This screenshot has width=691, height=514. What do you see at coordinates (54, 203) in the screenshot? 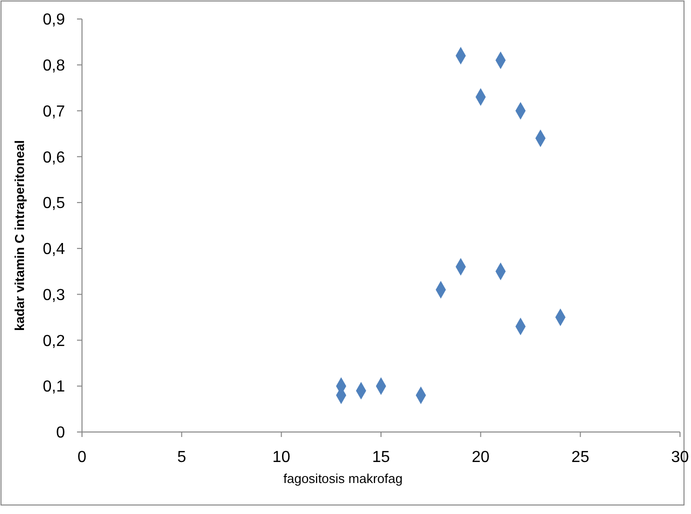
I see `y-tick-label: 0,5` at bounding box center [54, 203].